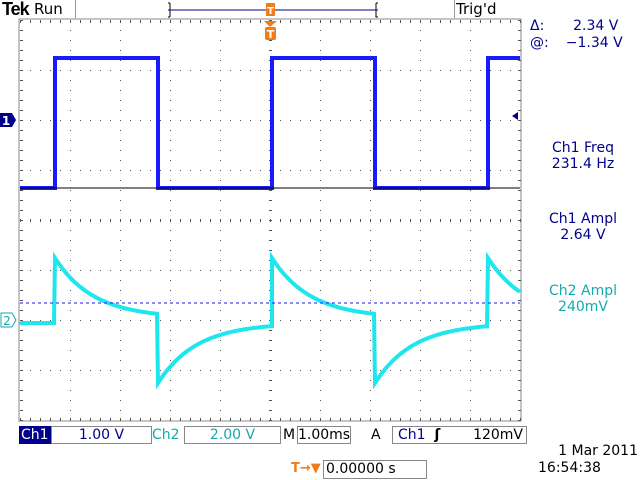 The height and width of the screenshot is (480, 640). Describe the element at coordinates (289, 435) in the screenshot. I see `m-label: M` at that location.